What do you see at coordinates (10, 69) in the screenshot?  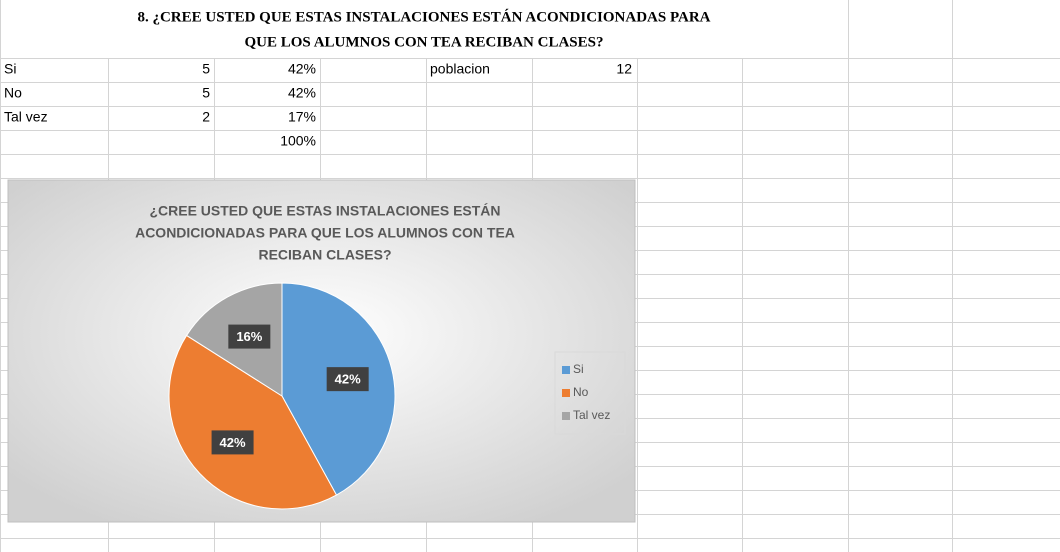 I see `cell-label: Si` at bounding box center [10, 69].